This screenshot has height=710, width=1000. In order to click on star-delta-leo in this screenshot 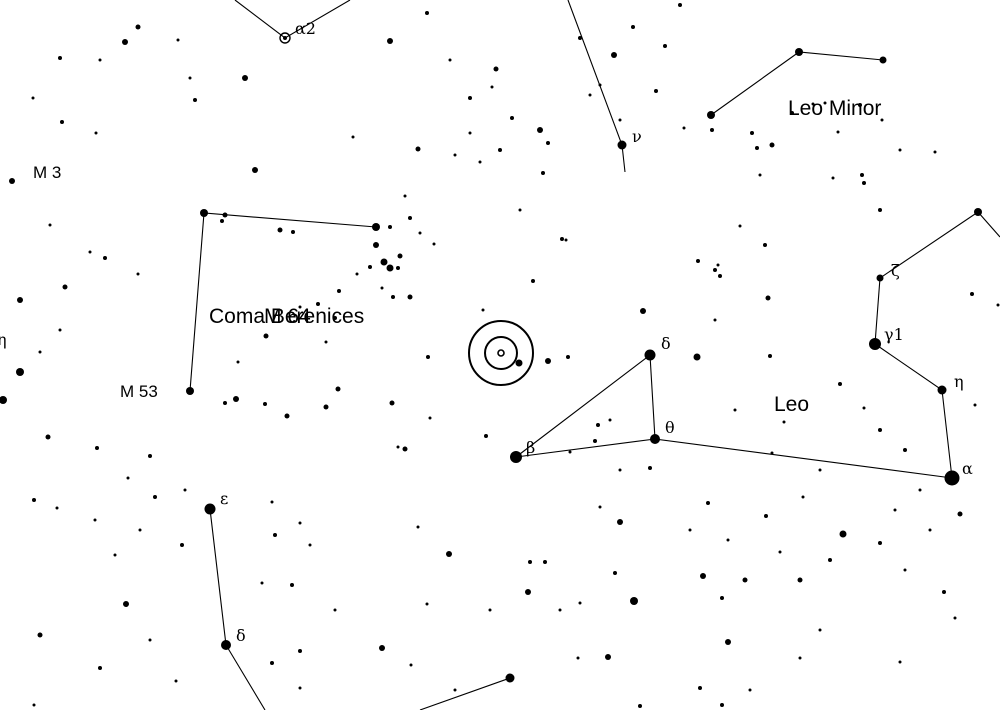, I will do `click(650, 355)`.